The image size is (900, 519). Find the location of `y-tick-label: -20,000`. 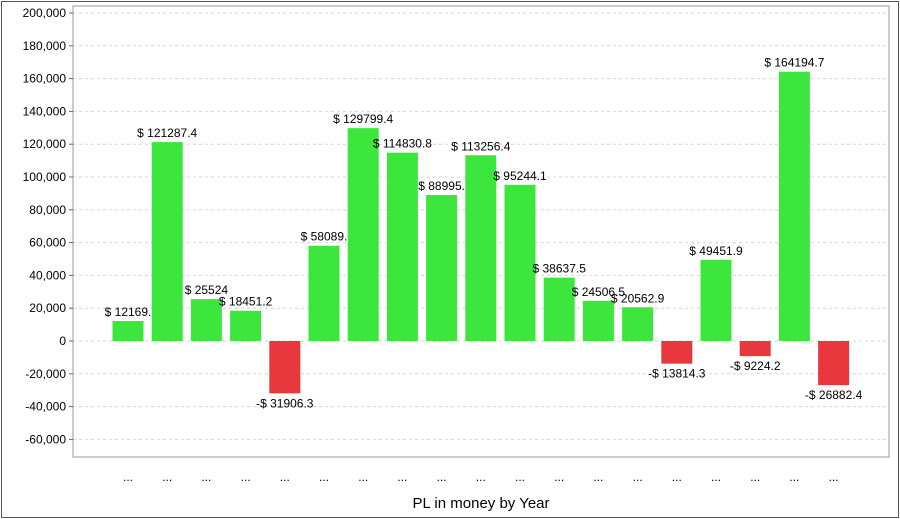

y-tick-label: -20,000 is located at coordinates (45, 374).